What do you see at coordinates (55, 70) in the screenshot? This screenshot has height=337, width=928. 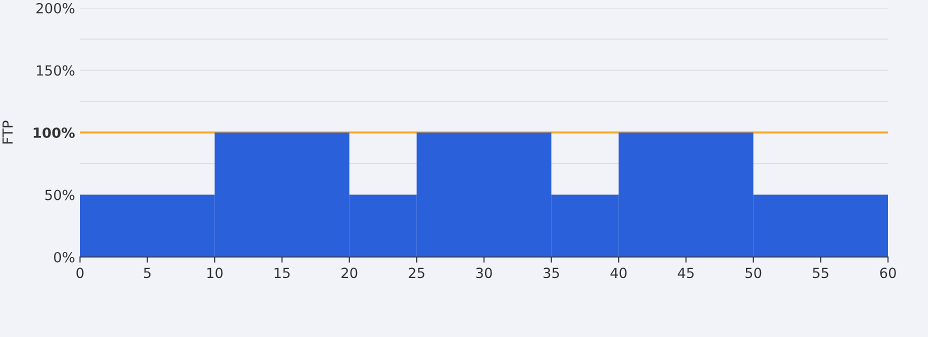 I see `y-tick-label: 150%` at bounding box center [55, 70].